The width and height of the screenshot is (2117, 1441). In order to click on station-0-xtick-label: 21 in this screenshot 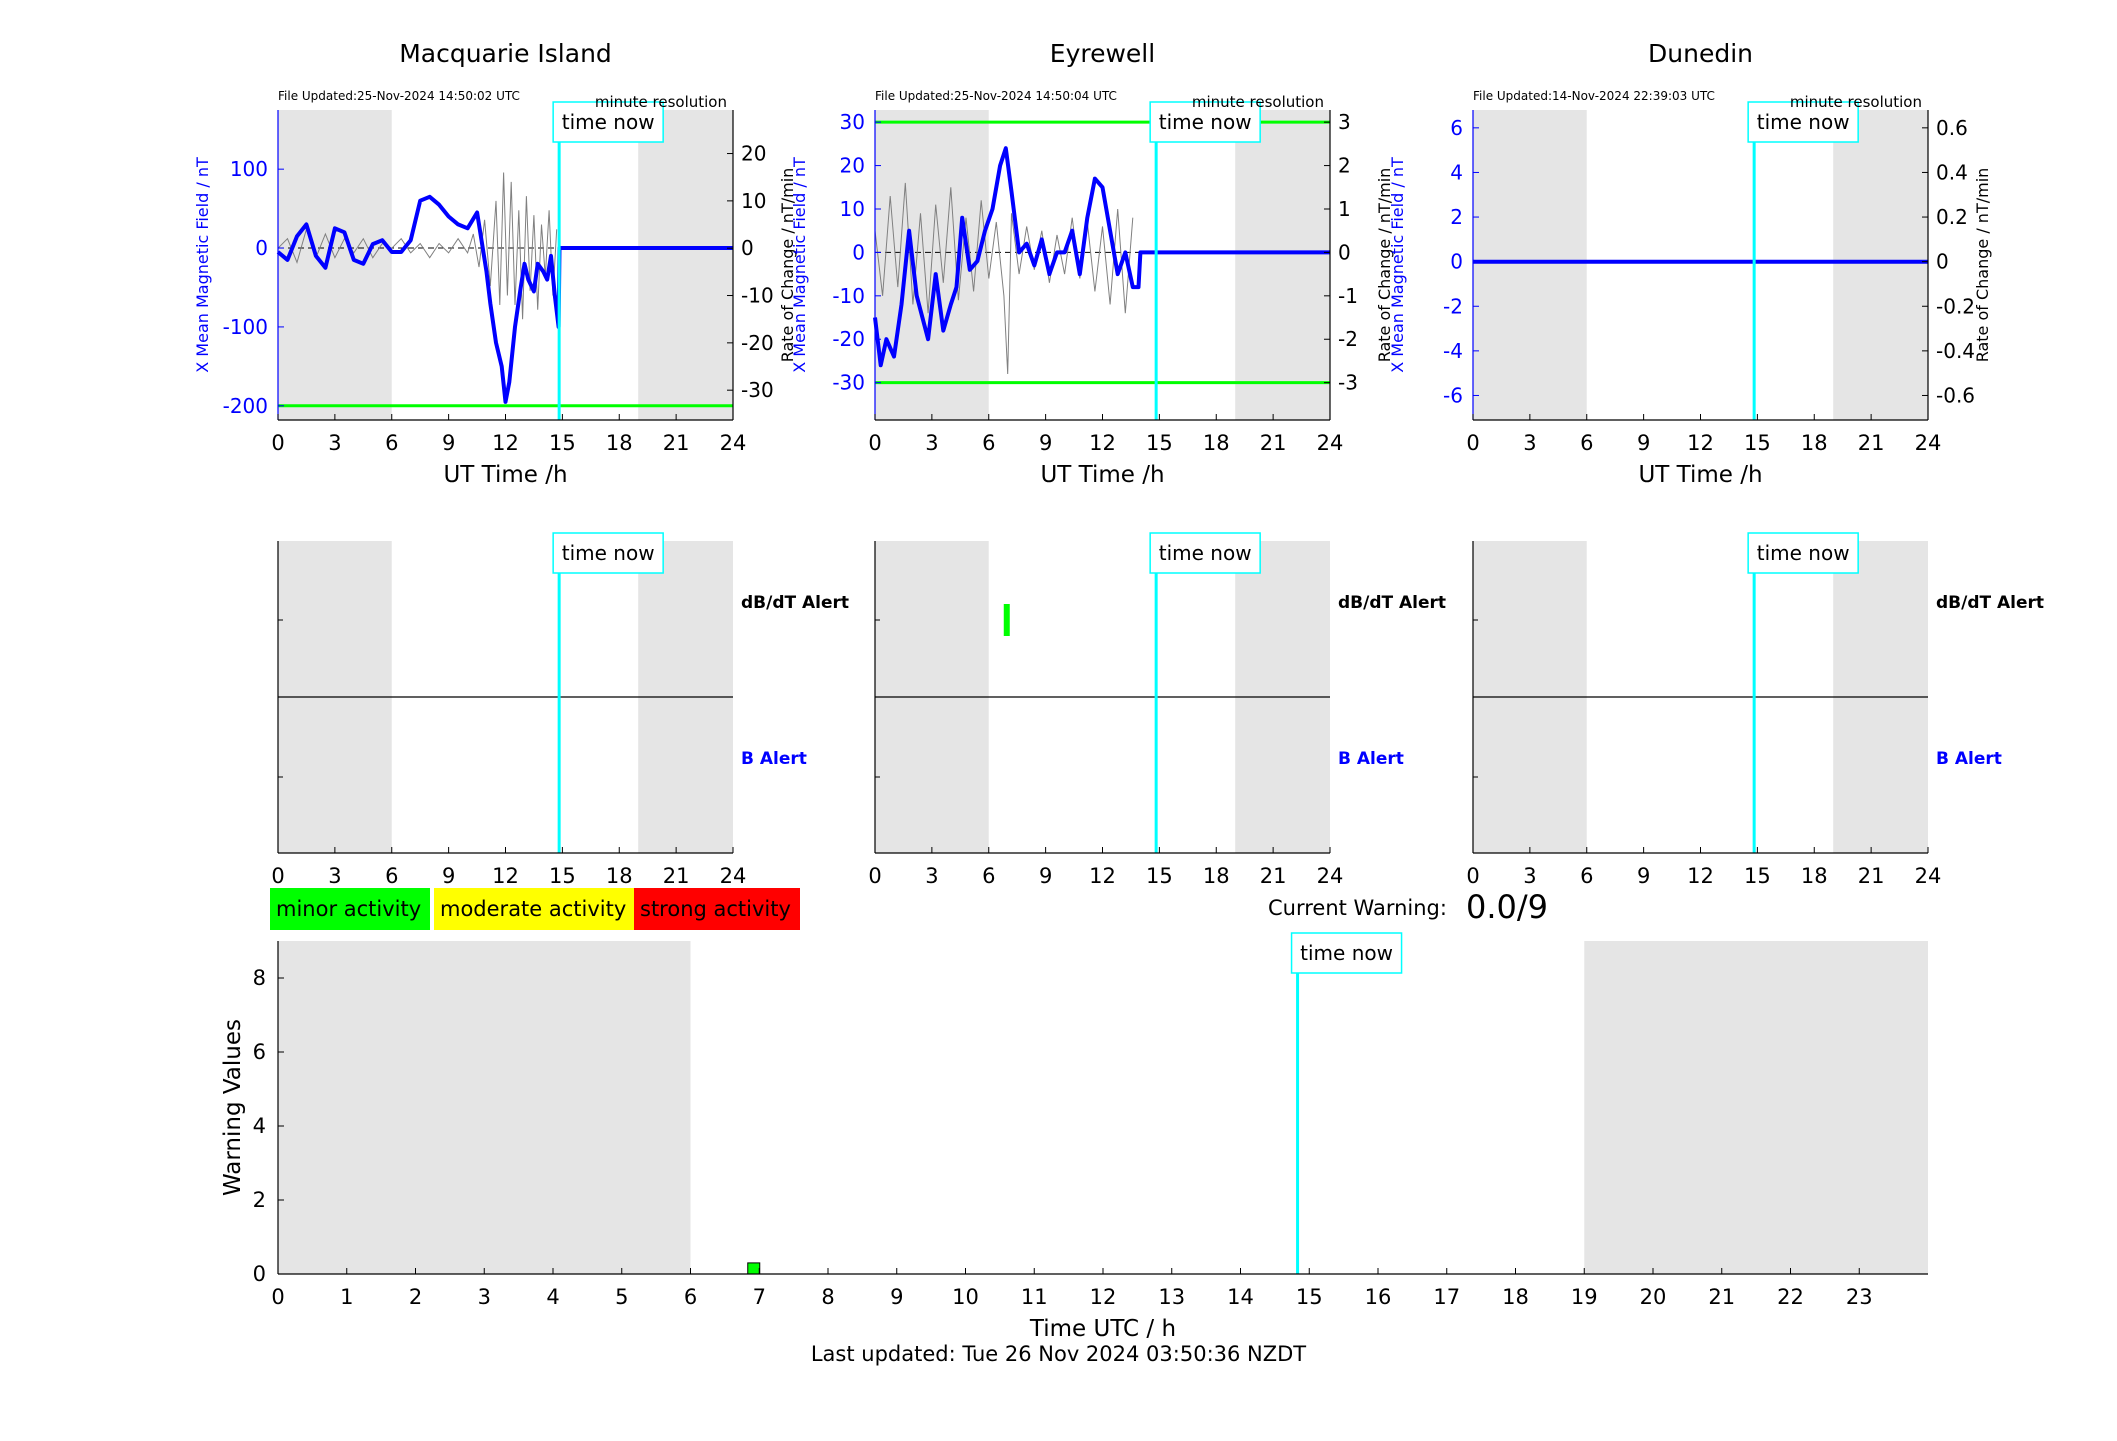, I will do `click(676, 443)`.